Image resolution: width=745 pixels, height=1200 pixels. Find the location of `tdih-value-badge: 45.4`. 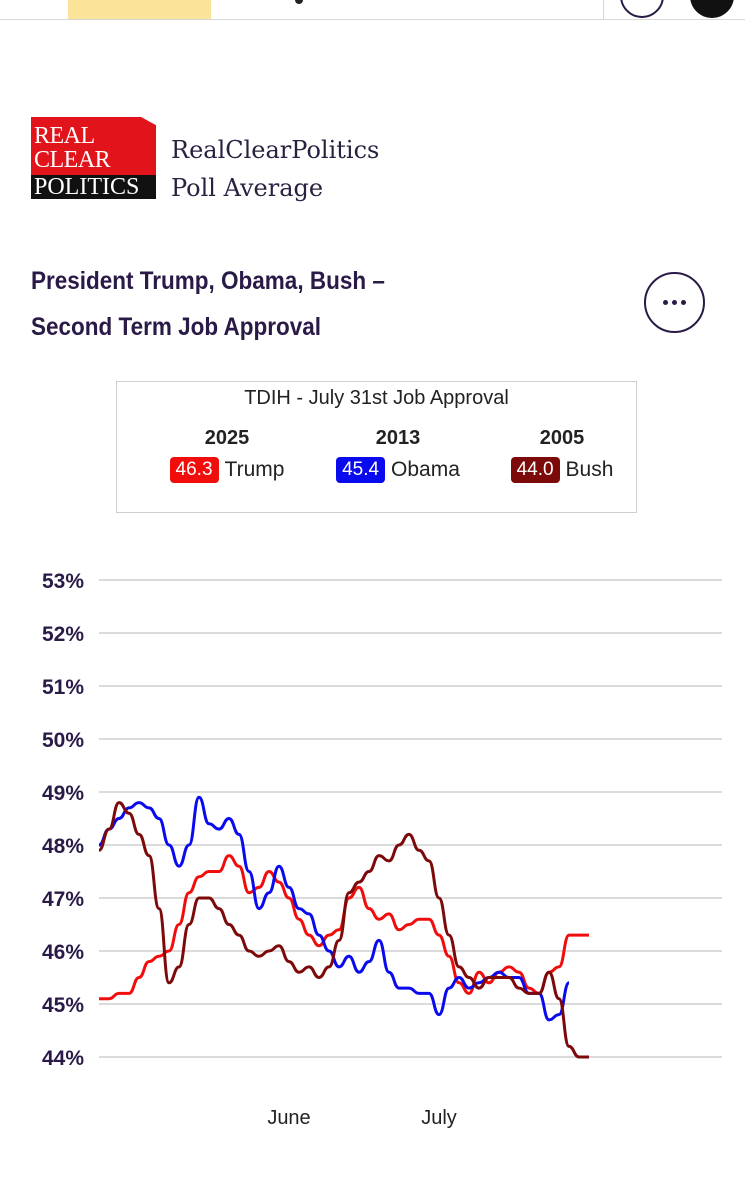

tdih-value-badge: 45.4 is located at coordinates (361, 470).